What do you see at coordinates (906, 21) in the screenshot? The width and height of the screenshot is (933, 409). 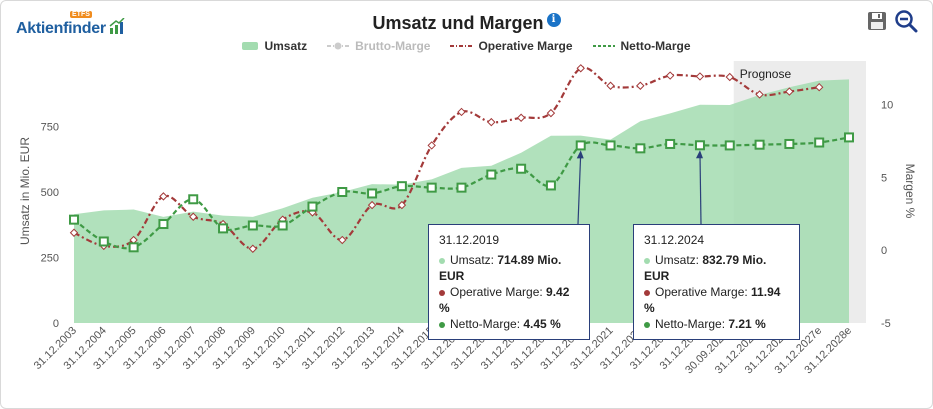 I see `zoom-out-icon` at bounding box center [906, 21].